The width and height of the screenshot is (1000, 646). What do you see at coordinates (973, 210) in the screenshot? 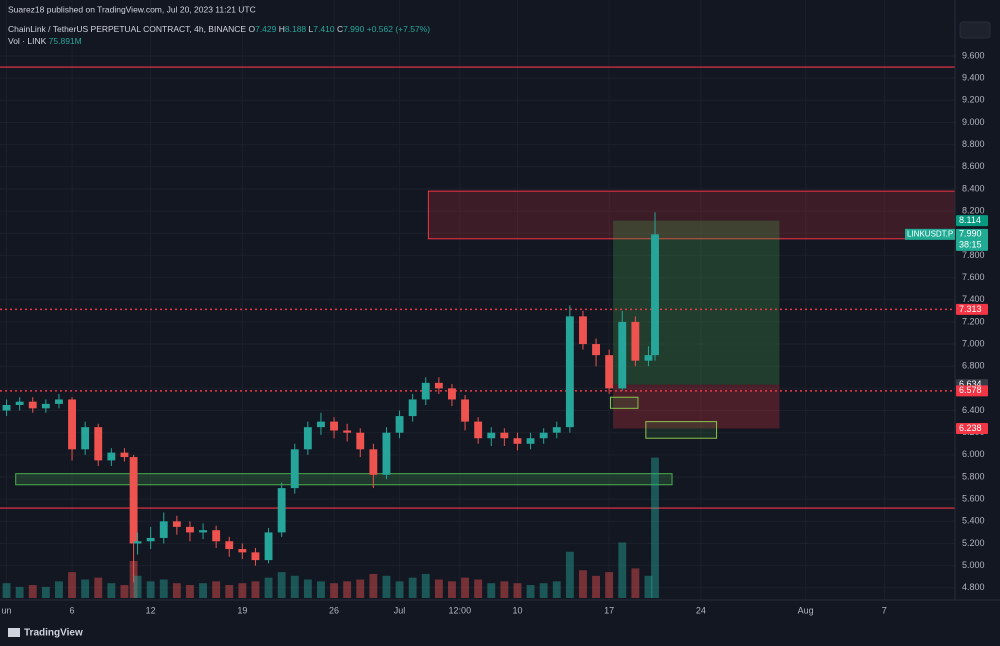
I see `y-tick-label: 8.200` at bounding box center [973, 210].